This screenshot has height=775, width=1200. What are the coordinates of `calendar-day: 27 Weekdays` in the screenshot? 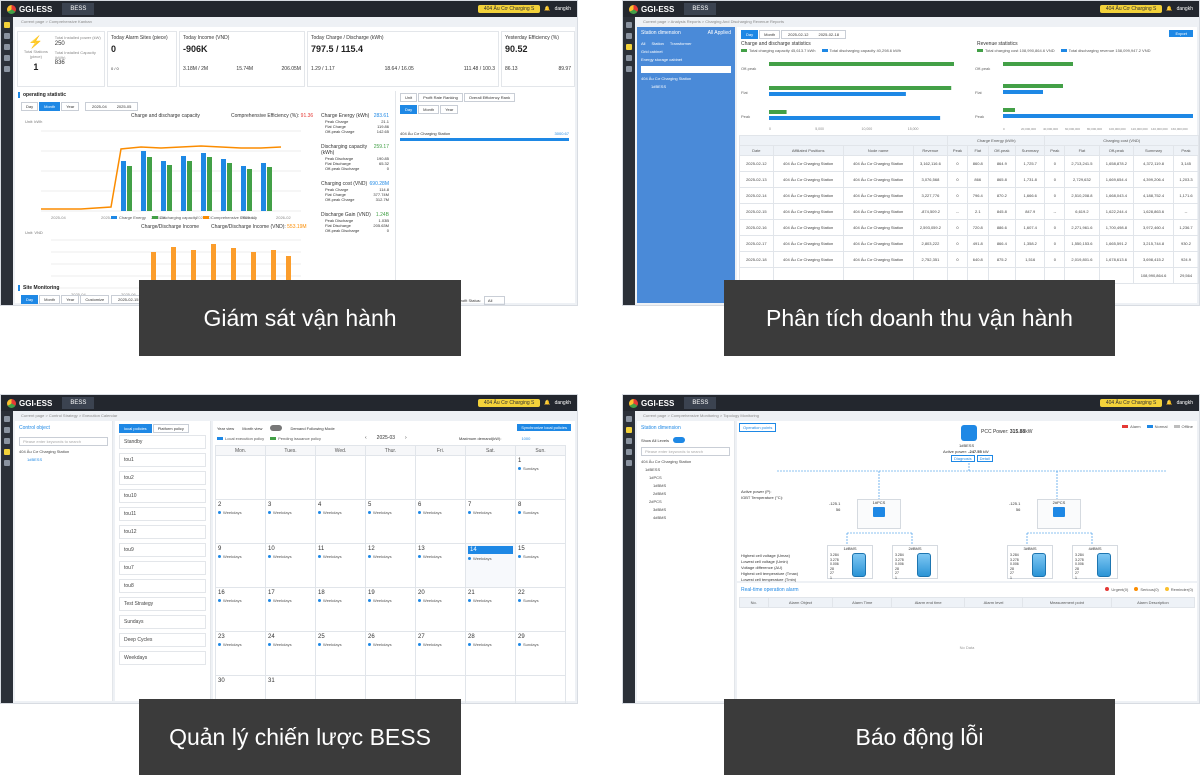 It's located at (440, 653).